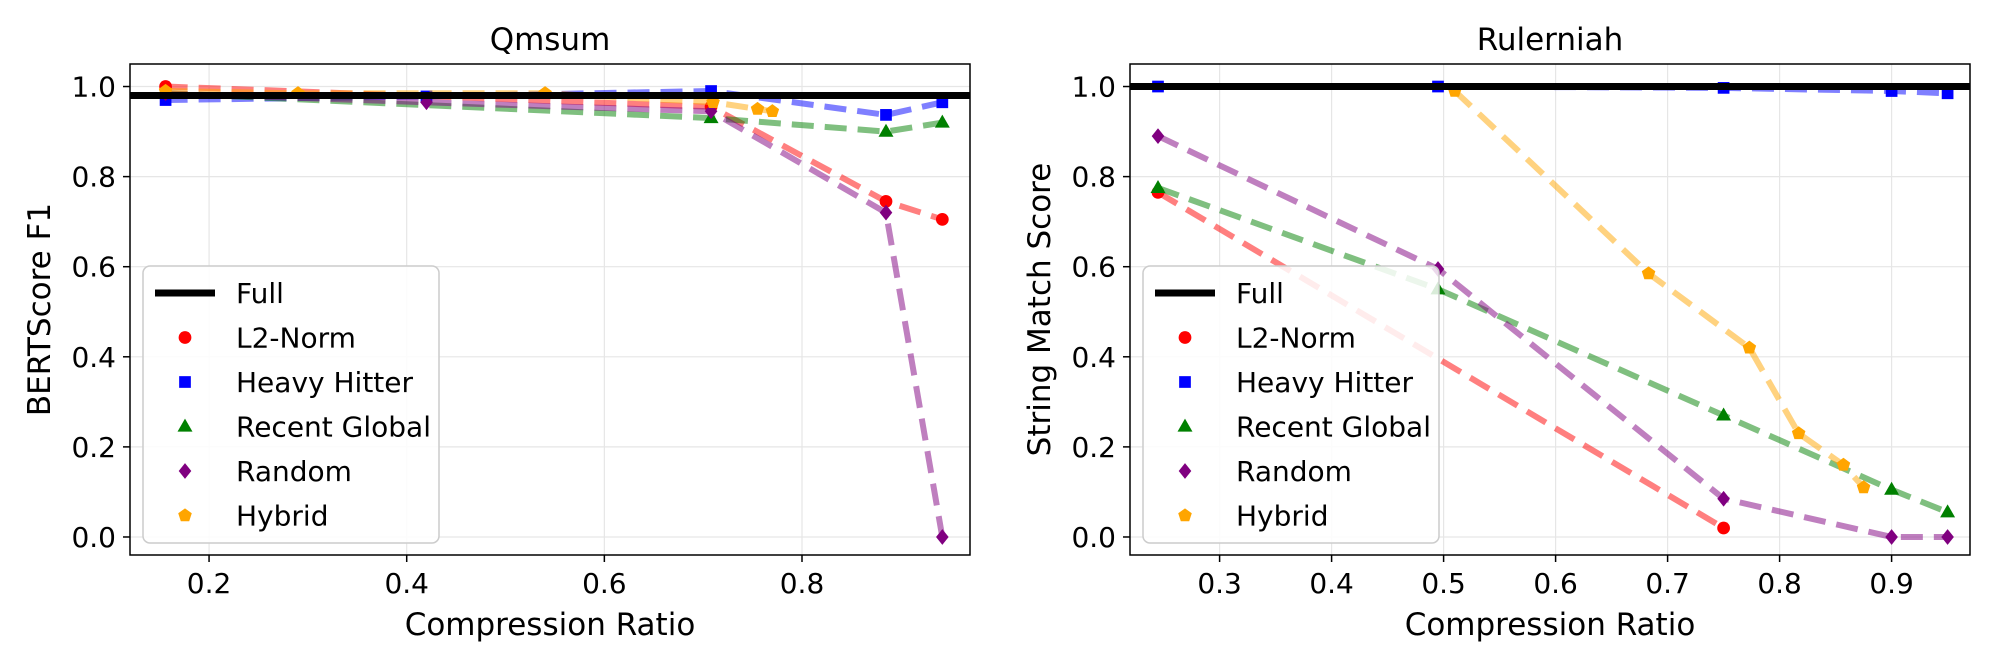  Describe the element at coordinates (1667, 583) in the screenshot. I see `x-tick-label: 0.7` at that location.